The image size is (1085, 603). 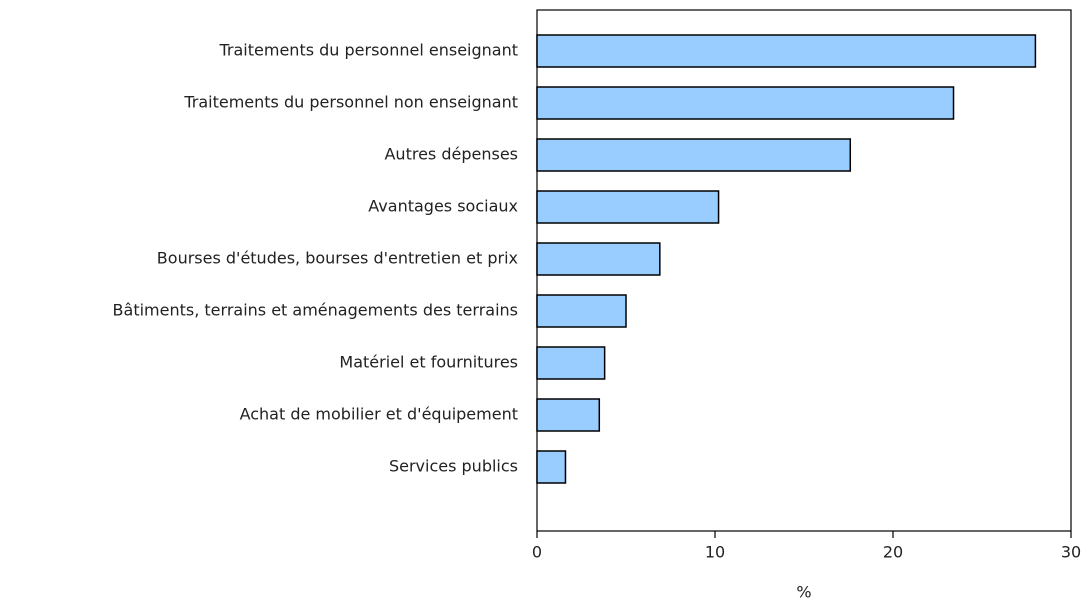 I want to click on x-axis-label: %, so click(x=803, y=592).